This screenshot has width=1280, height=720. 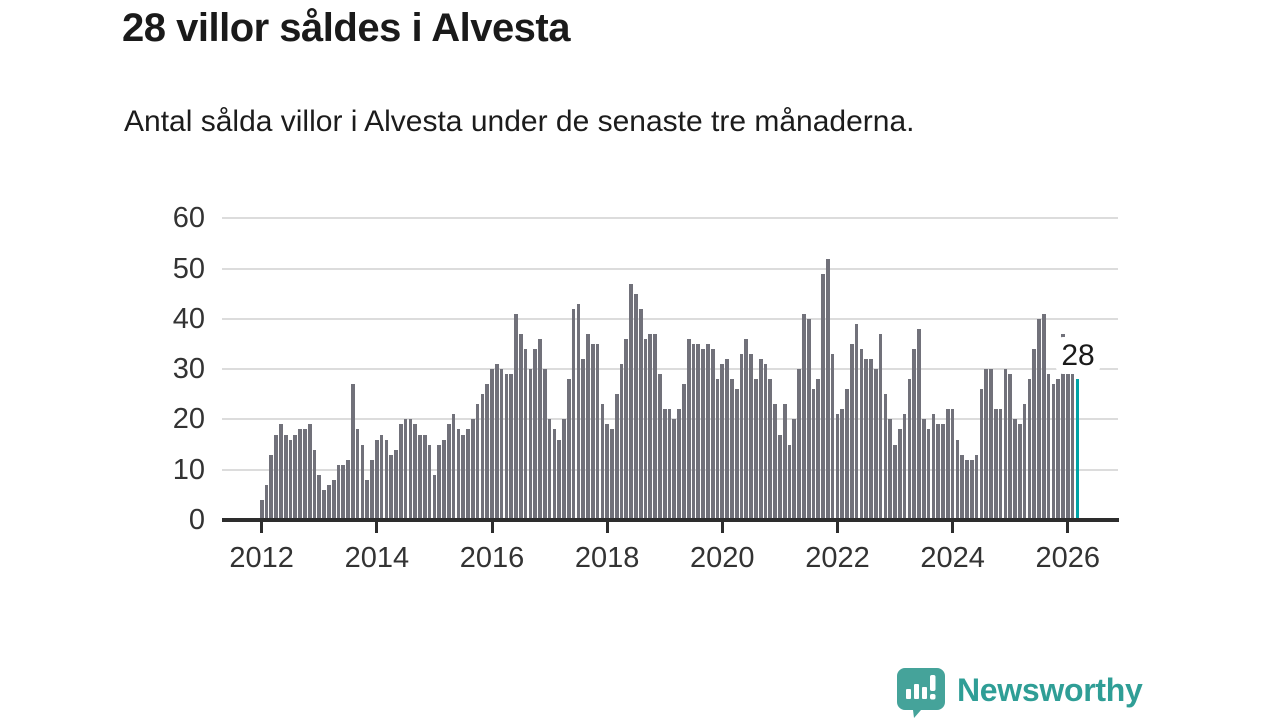 I want to click on x-axis-label: 2022, so click(x=837, y=558).